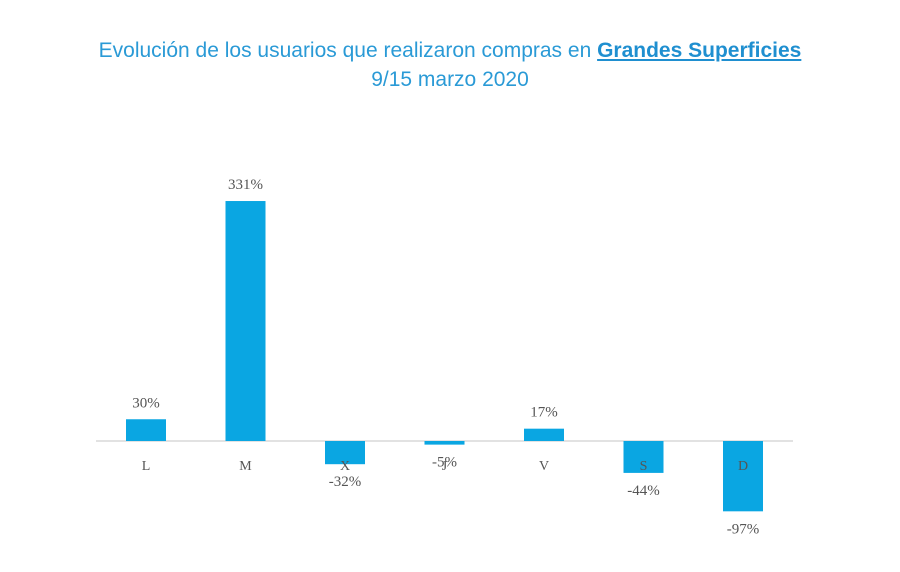 The image size is (900, 572). I want to click on bar-J, so click(444, 443).